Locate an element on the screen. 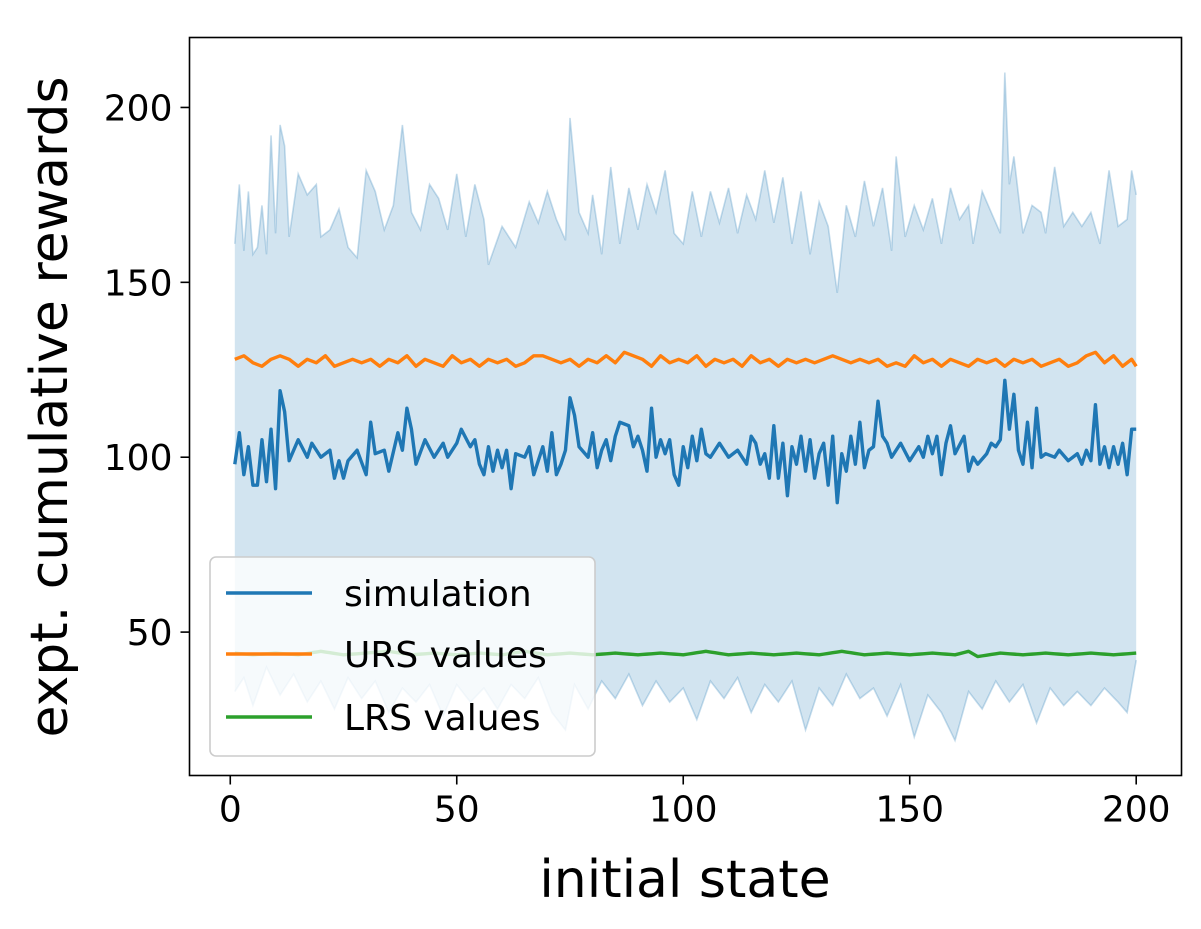 Image resolution: width=1201 pixels, height=929 pixels. y-axis: 50 100 150 200 is located at coordinates (147, 371).